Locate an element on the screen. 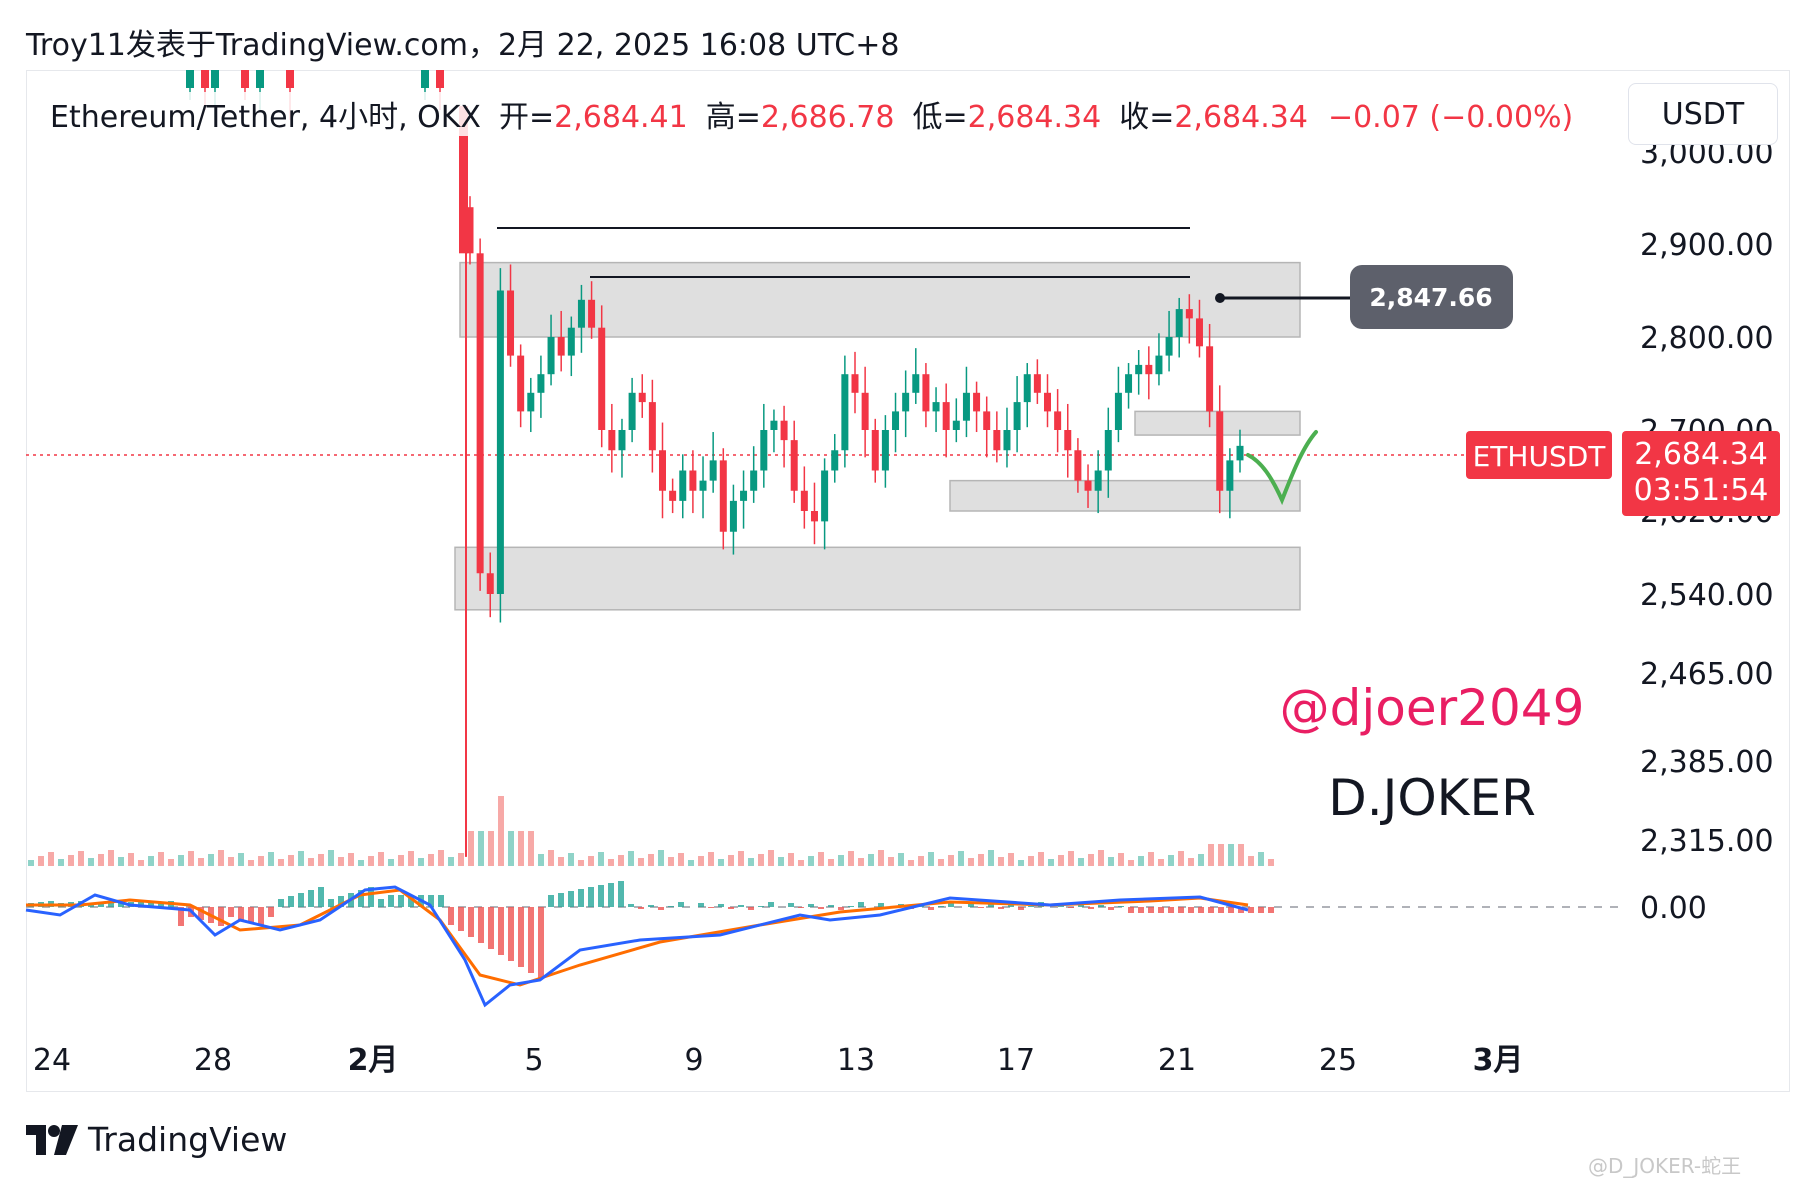 Image resolution: width=1811 pixels, height=1183 pixels. source-watermark: @D_JOKER-蛇王 is located at coordinates (1665, 1166).